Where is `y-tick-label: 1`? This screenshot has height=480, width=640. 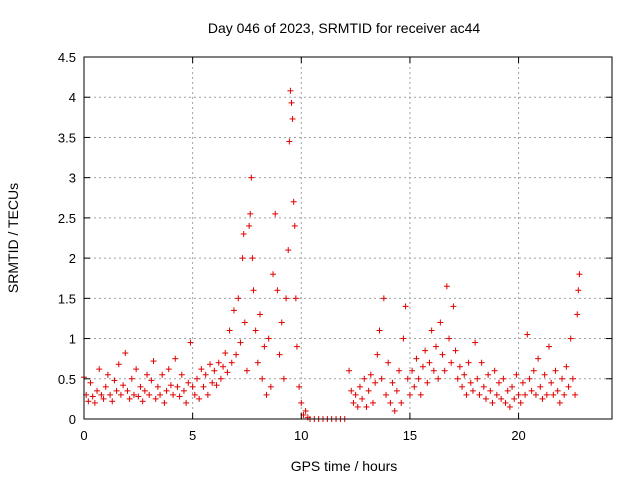
y-tick-label: 1 is located at coordinates (72, 339).